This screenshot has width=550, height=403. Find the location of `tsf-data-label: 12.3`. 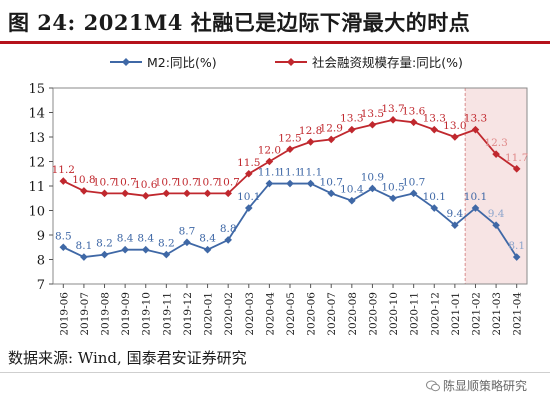

tsf-data-label: 12.3 is located at coordinates (495, 143).